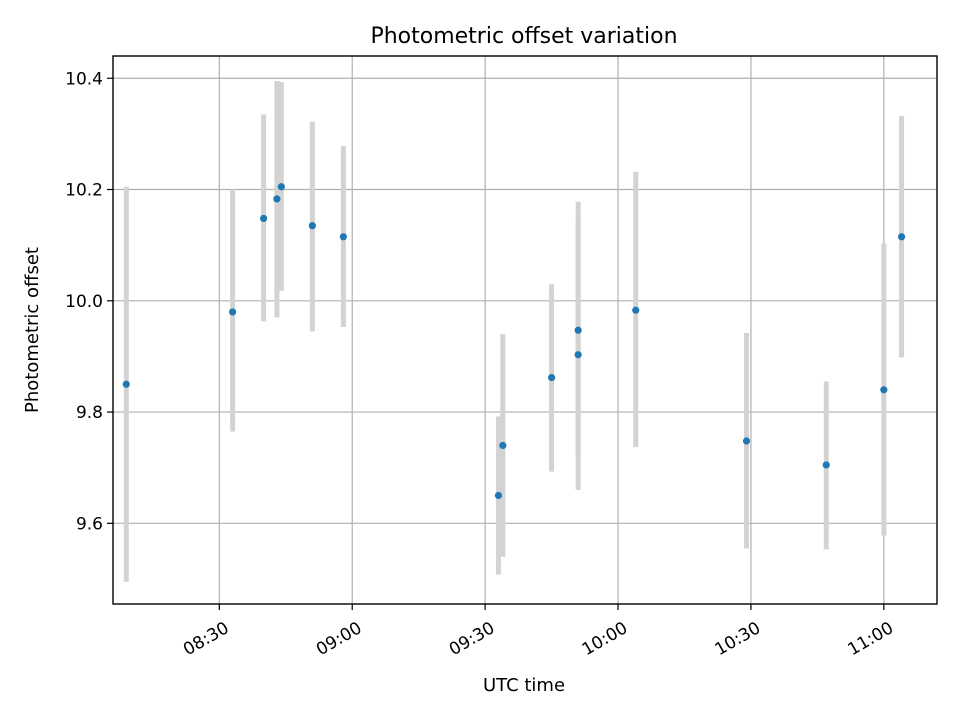 Image resolution: width=960 pixels, height=720 pixels. Describe the element at coordinates (84, 302) in the screenshot. I see `y-tick-label: 10.0` at that location.